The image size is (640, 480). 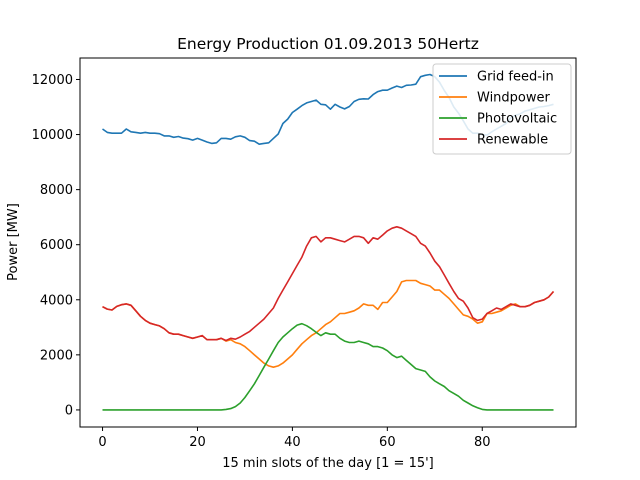 What do you see at coordinates (517, 119) in the screenshot?
I see `legend-label-photovoltaic: Photovoltaic` at bounding box center [517, 119].